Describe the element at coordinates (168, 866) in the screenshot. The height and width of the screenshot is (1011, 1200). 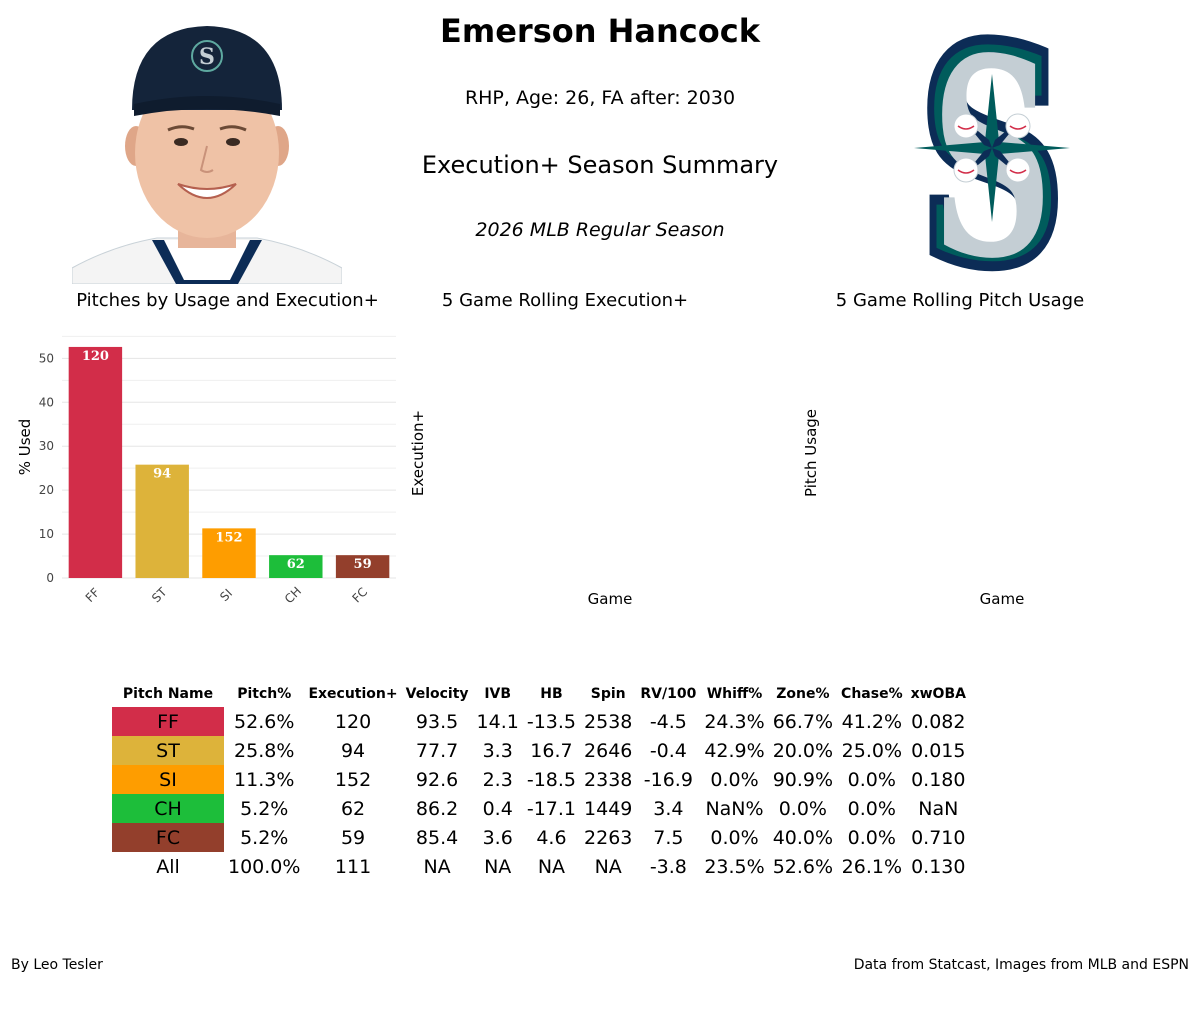
I see `pitch-name-cell: All` at that location.